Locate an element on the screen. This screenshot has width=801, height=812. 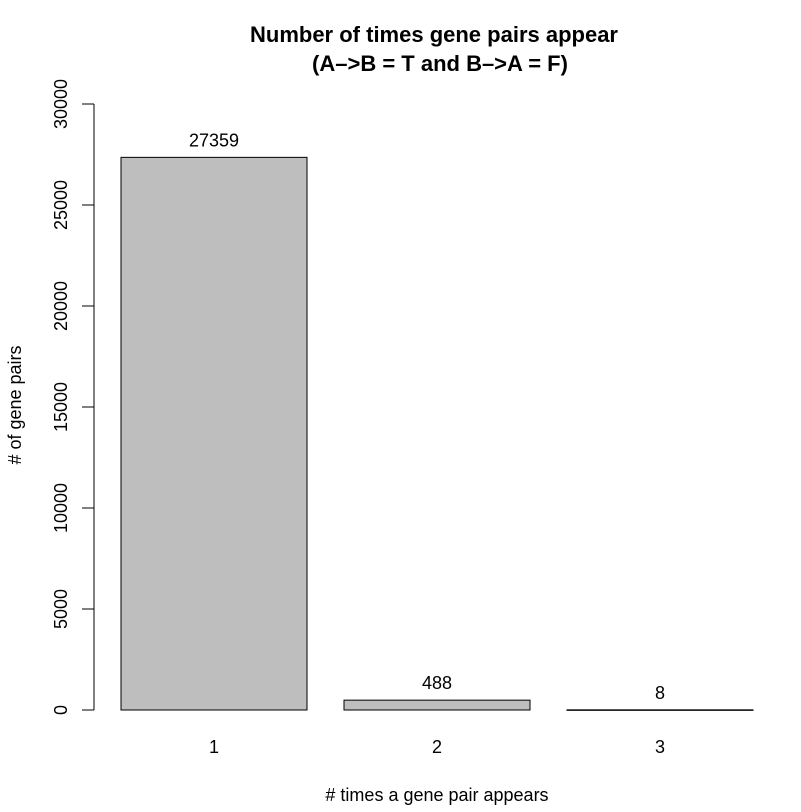
y-axis-label: # of gene pairs is located at coordinates (15, 404).